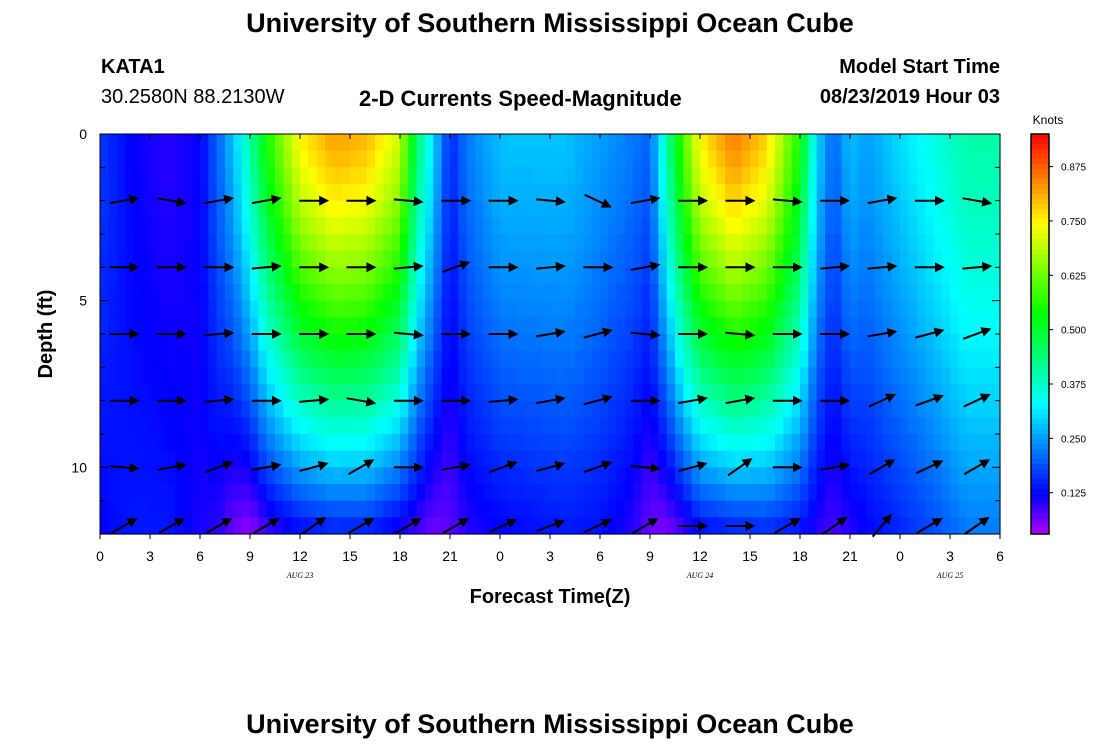 This screenshot has width=1100, height=750. What do you see at coordinates (750, 556) in the screenshot?
I see `x-tick-label: 15` at bounding box center [750, 556].